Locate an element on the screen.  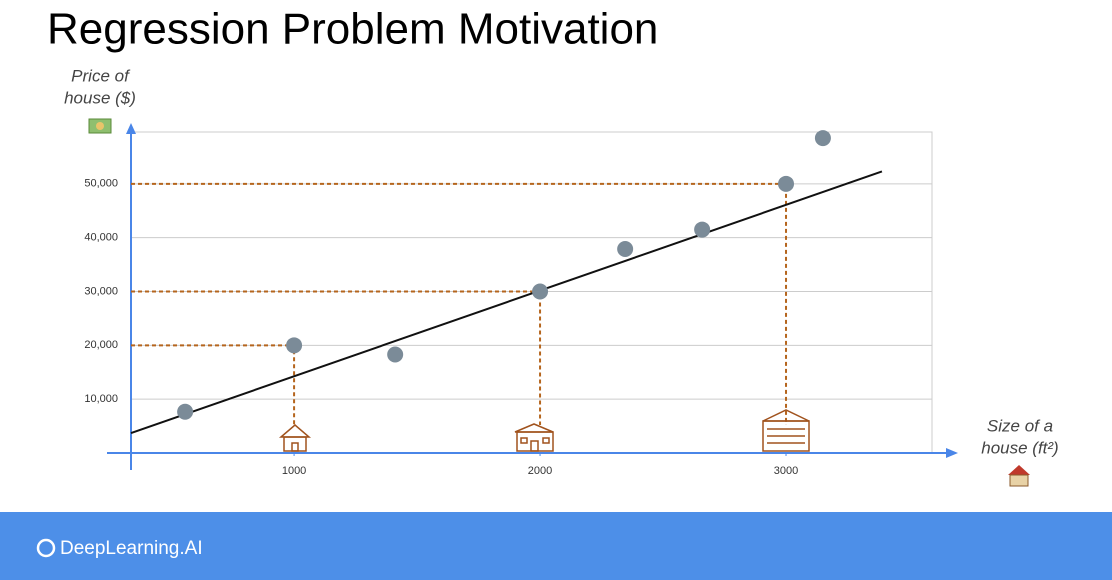
y-axis-arrow is located at coordinates (131, 128).